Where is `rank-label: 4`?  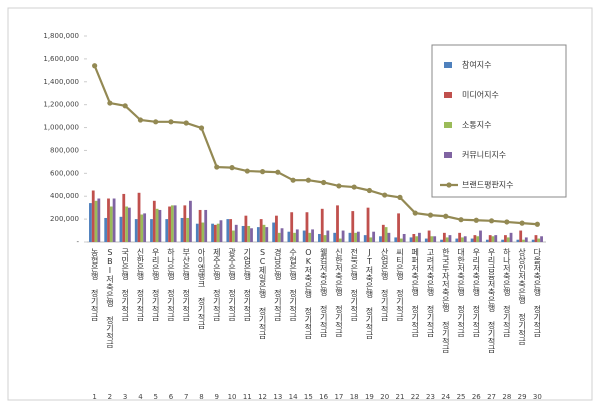 rank-label: 4 is located at coordinates (140, 397).